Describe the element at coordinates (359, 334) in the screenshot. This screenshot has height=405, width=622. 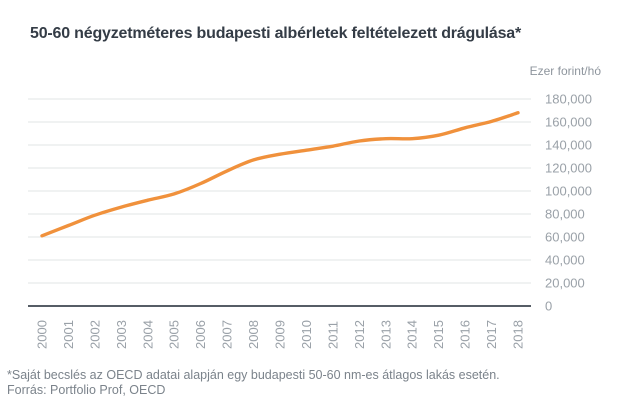
I see `x-axis-tick-label: 2012` at that location.